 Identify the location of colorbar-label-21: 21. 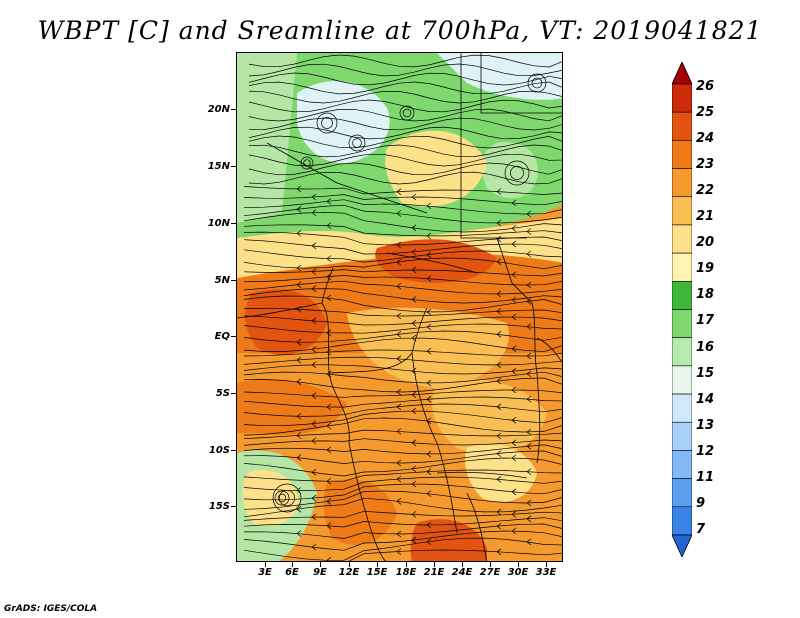
(705, 216).